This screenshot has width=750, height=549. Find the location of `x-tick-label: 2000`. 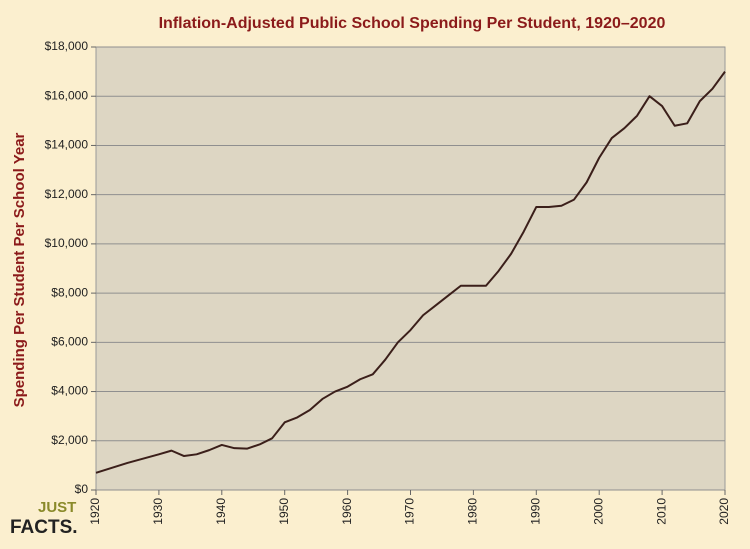

x-tick-label: 2000 is located at coordinates (598, 511).